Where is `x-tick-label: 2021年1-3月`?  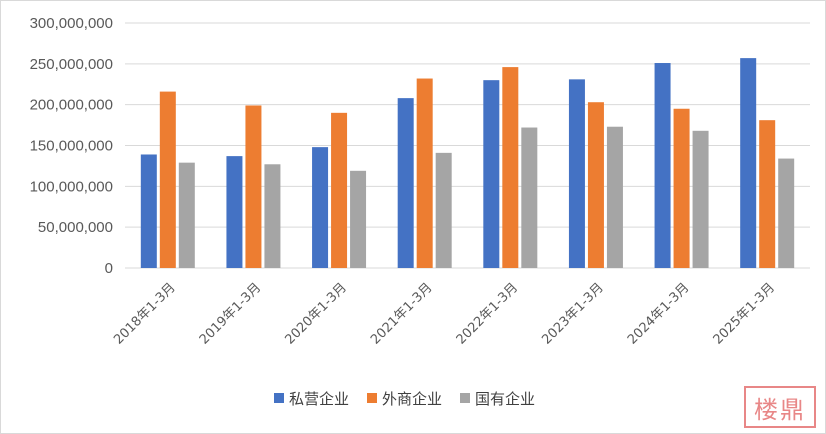 x-tick-label: 2021年1-3月 is located at coordinates (401, 313).